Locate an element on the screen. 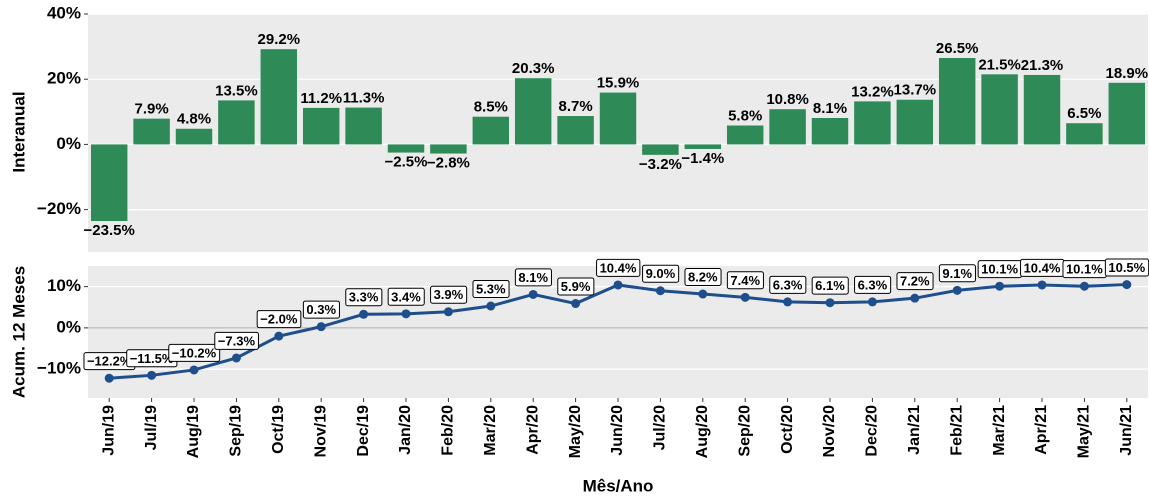  x-tick-label: Nov/19 is located at coordinates (320, 431).